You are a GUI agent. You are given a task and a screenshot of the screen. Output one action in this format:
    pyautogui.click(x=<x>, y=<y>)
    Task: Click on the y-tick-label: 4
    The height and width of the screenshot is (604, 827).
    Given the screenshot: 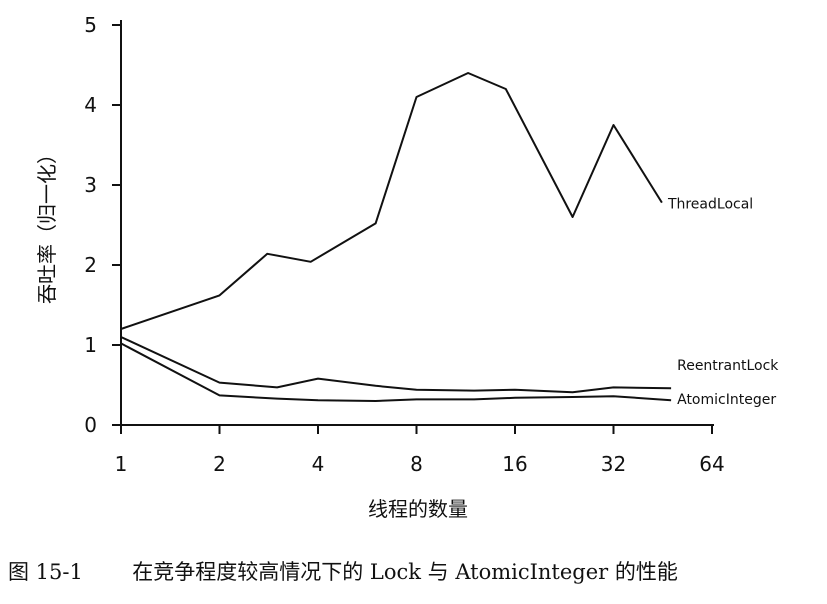 What is the action you would take?
    pyautogui.click(x=90, y=105)
    